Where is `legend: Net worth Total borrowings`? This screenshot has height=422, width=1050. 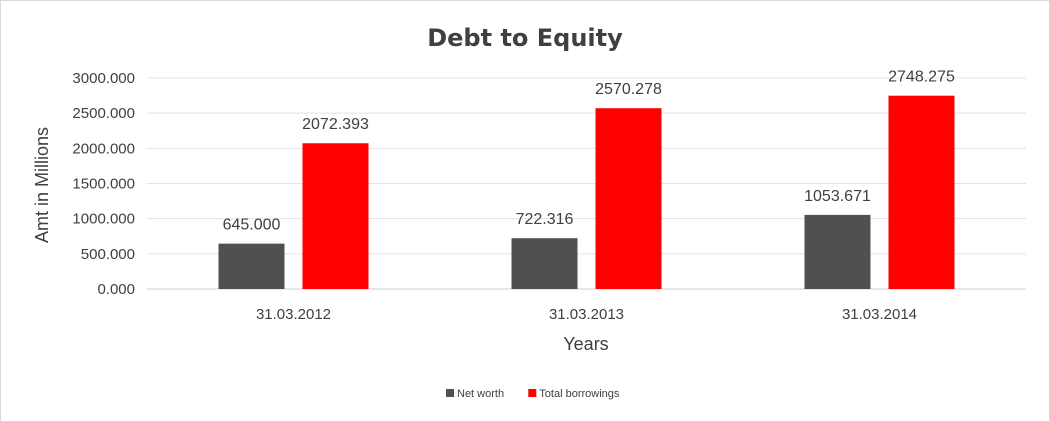
legend: Net worth Total borrowings is located at coordinates (533, 394).